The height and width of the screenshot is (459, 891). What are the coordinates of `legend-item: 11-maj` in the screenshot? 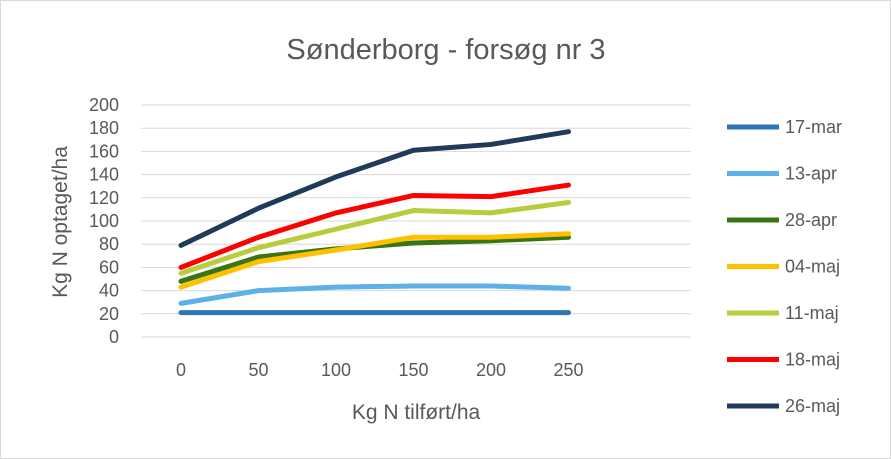 It's located at (783, 313).